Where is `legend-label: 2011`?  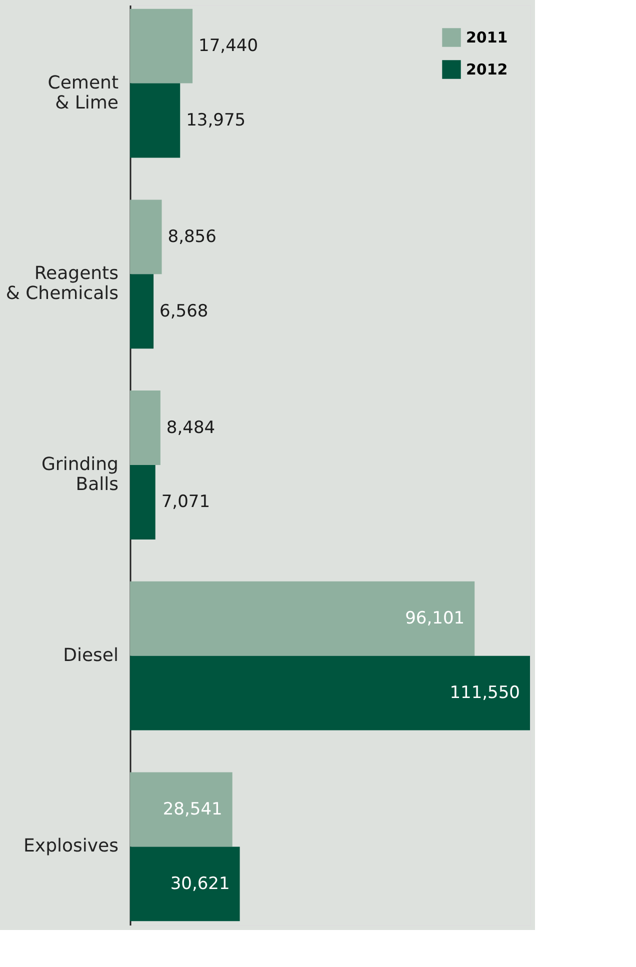
legend-label: 2011 is located at coordinates (487, 37).